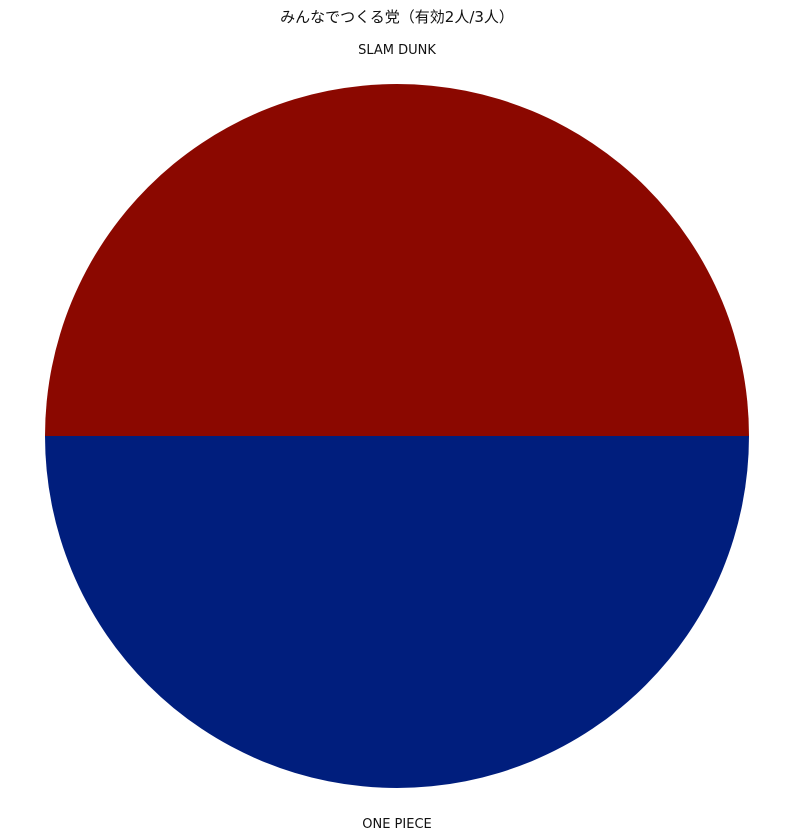 Image resolution: width=794 pixels, height=840 pixels. I want to click on pie-slice-label-2: ONE PIECE, so click(396, 824).